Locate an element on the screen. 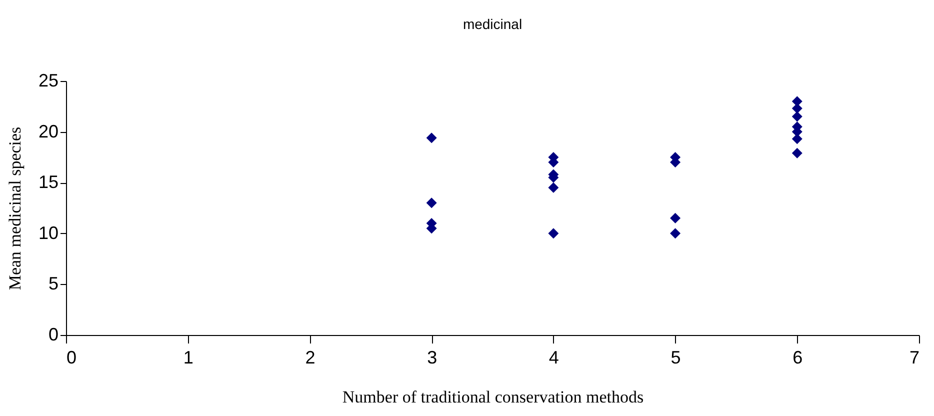 The height and width of the screenshot is (416, 934). x-tick-label: 3 is located at coordinates (432, 358).